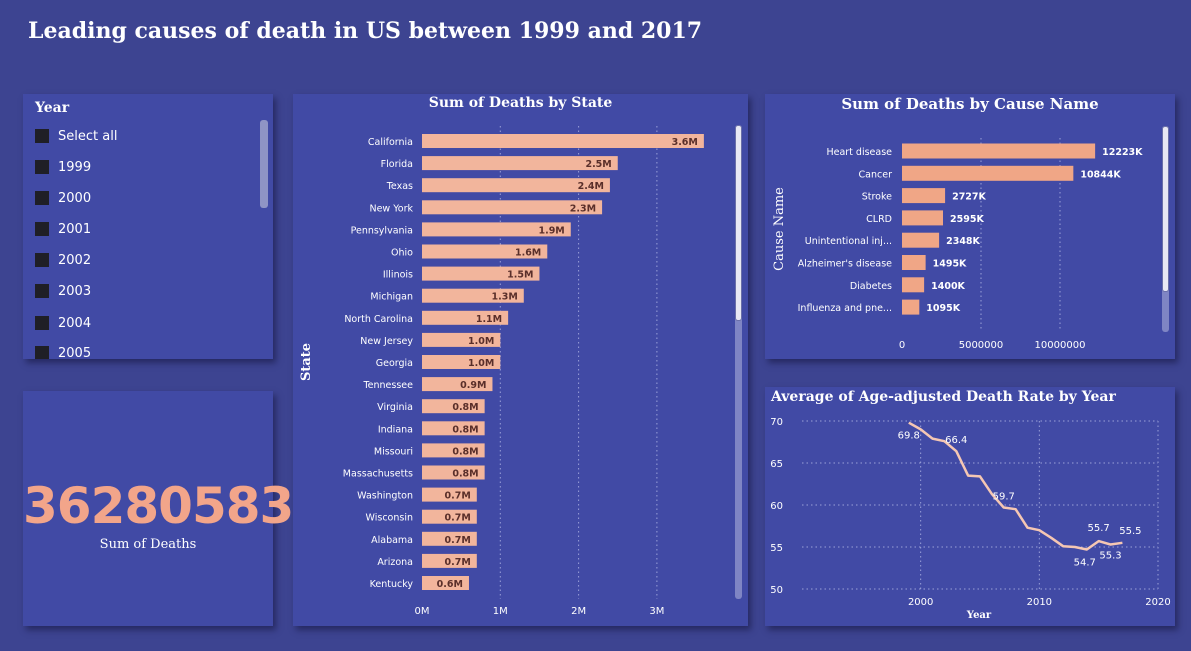 The image size is (1191, 651). I want to click on state-category-label: Florida, so click(397, 164).